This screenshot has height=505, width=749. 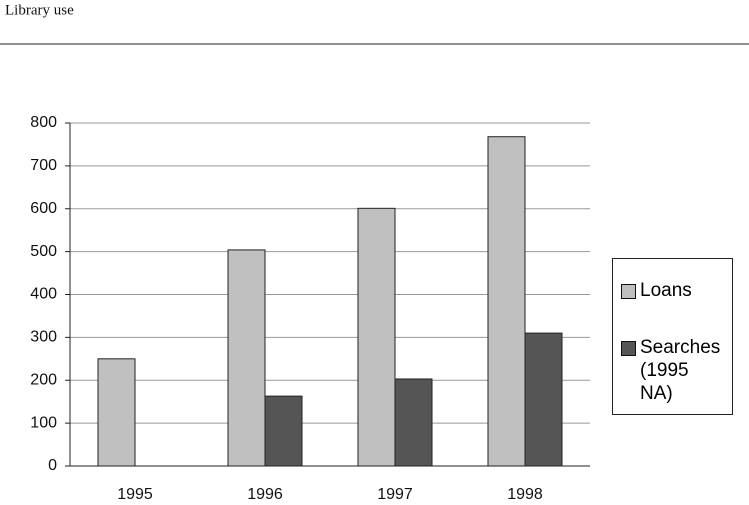 I want to click on x-tick-label: 1996, so click(x=265, y=494).